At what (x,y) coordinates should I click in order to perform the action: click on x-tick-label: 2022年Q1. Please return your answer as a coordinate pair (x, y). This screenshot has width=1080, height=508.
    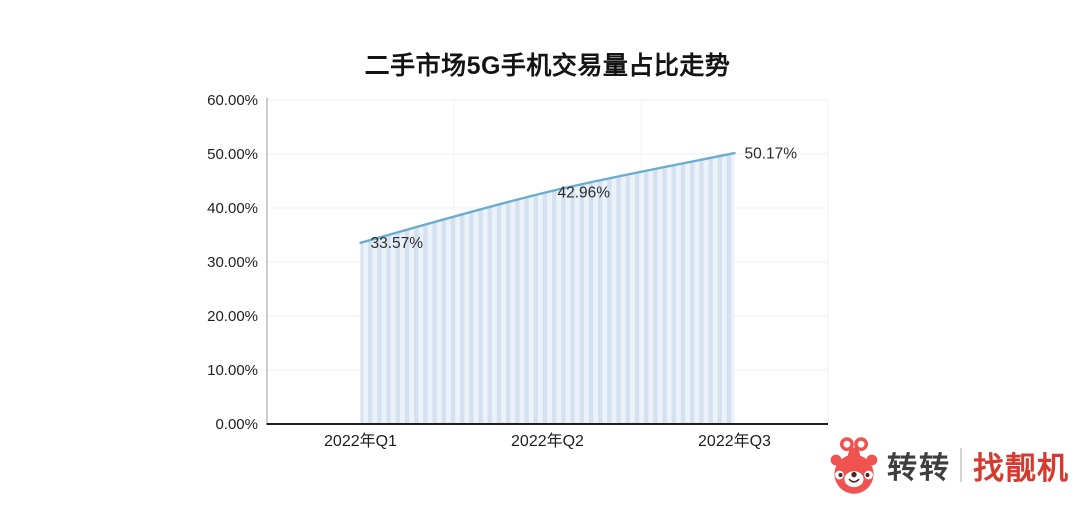
    Looking at the image, I should click on (360, 441).